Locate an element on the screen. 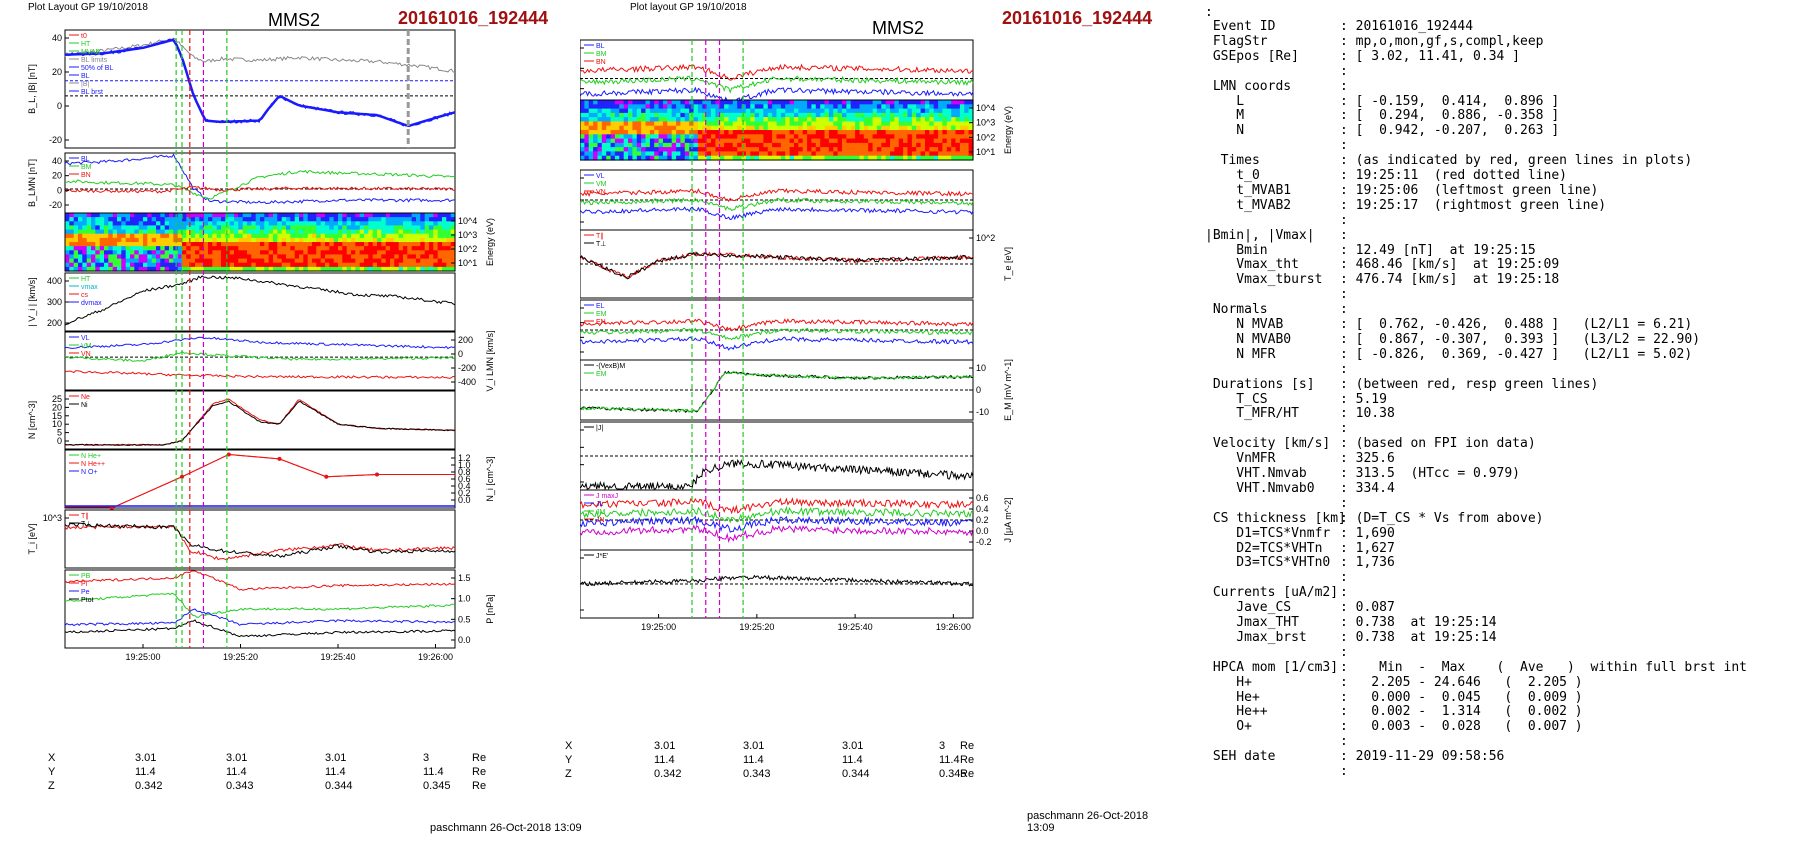 The image size is (1804, 841). summary-value: : 0.087 is located at coordinates (1367, 608).